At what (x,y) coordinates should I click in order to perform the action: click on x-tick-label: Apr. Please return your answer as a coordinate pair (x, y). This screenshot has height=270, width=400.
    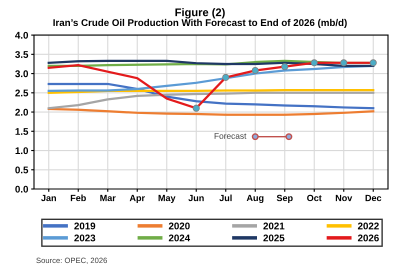
    Looking at the image, I should click on (137, 198).